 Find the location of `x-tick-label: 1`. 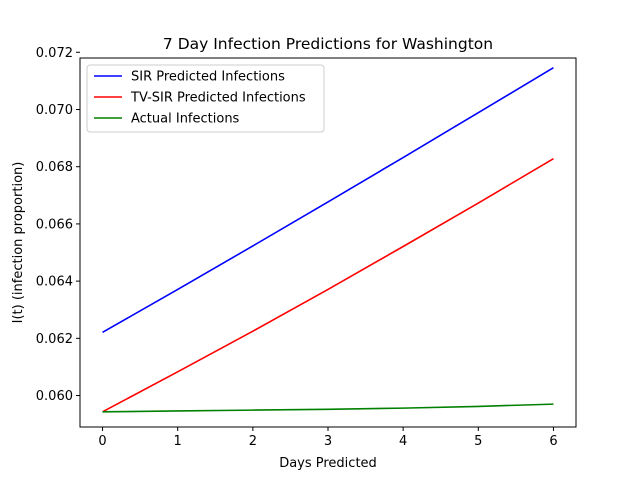

x-tick-label: 1 is located at coordinates (178, 441).